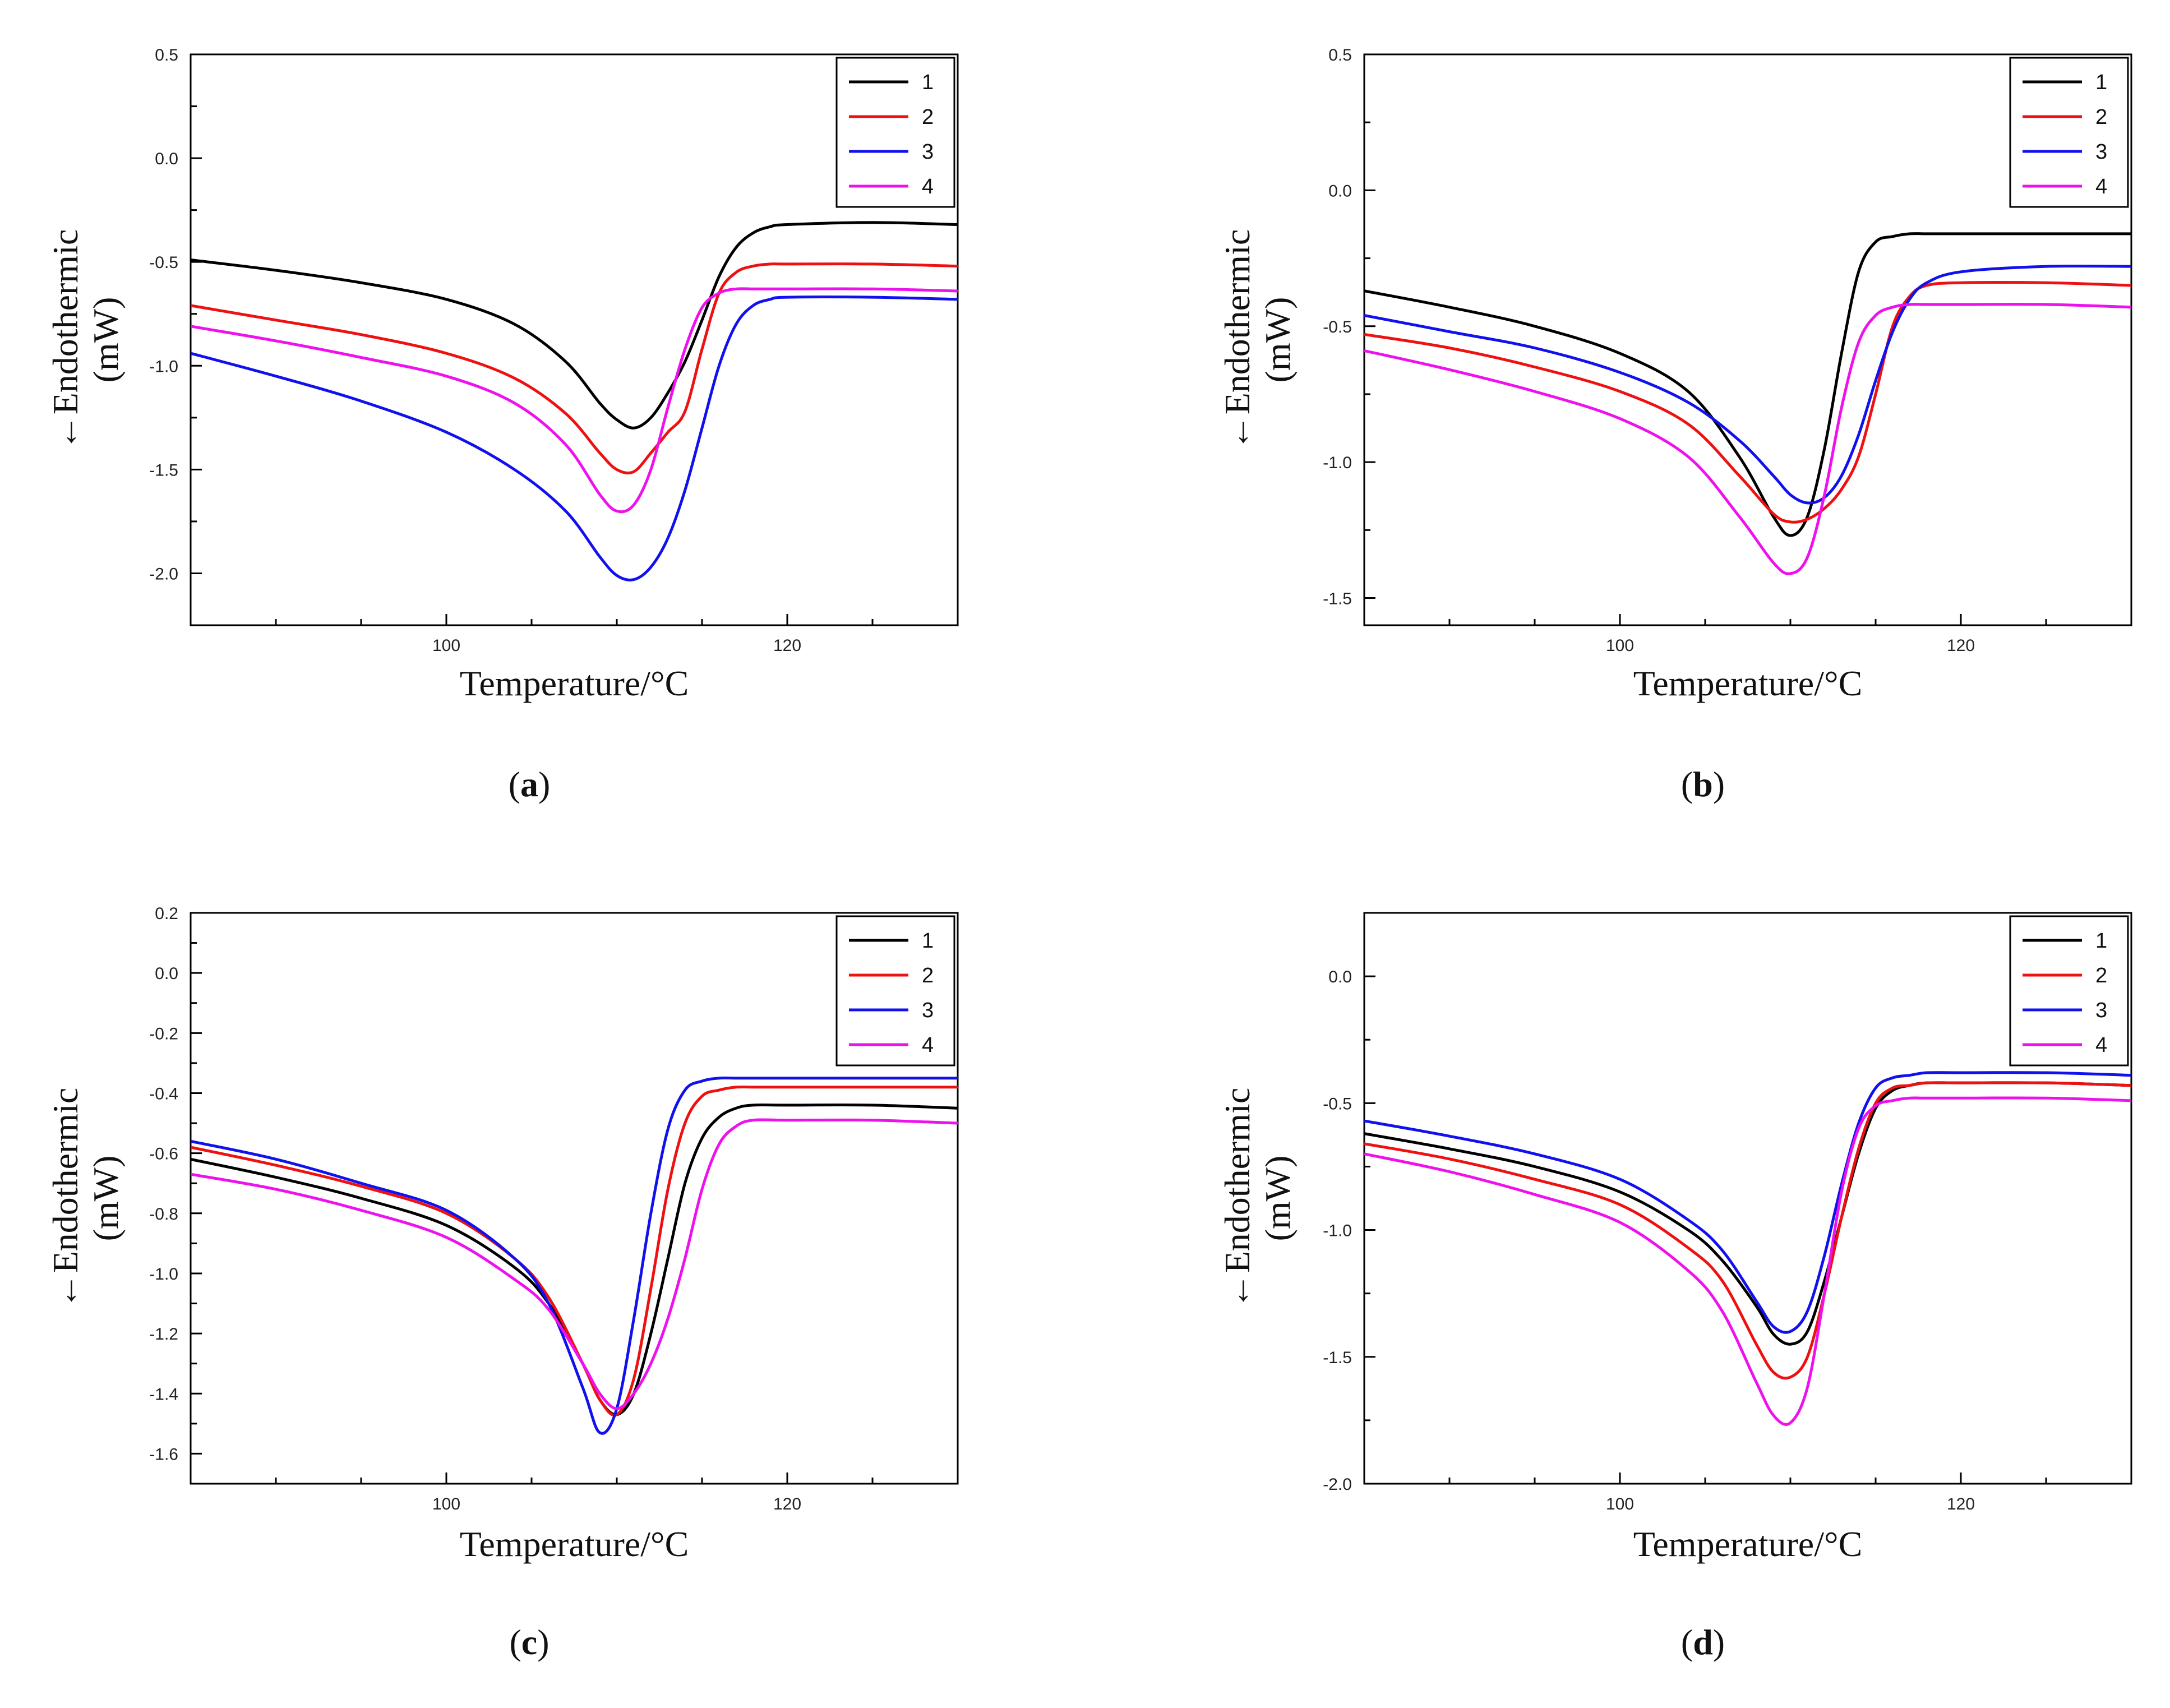  What do you see at coordinates (166, 913) in the screenshot?
I see `y-tick-label: 0.2` at bounding box center [166, 913].